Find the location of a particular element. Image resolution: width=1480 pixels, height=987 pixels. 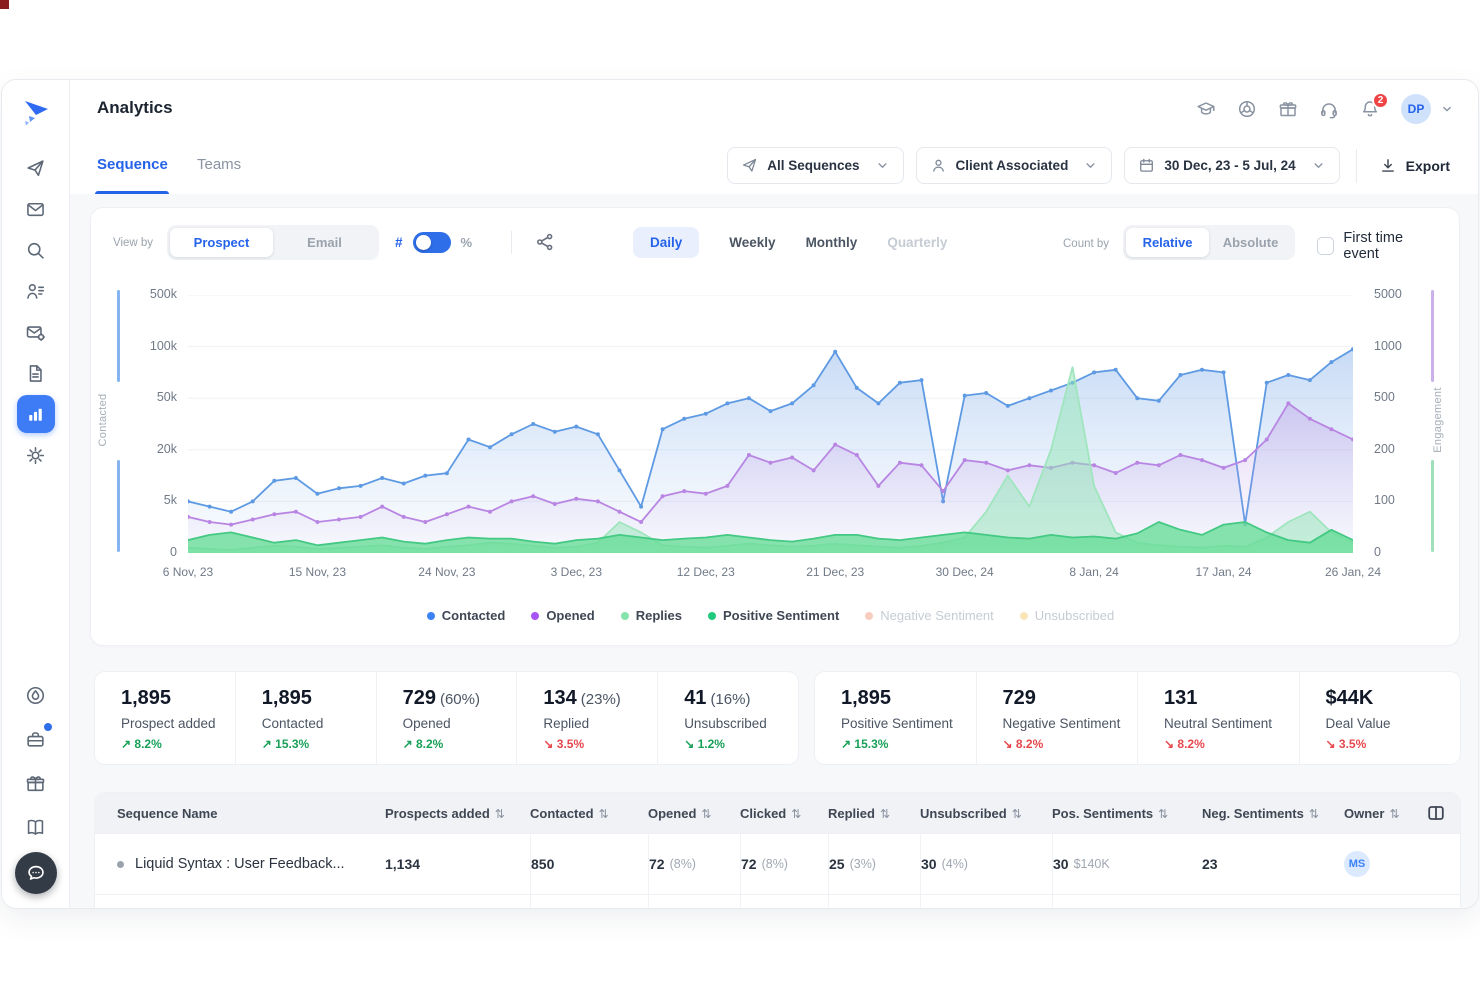

sidebar is located at coordinates (36, 494).